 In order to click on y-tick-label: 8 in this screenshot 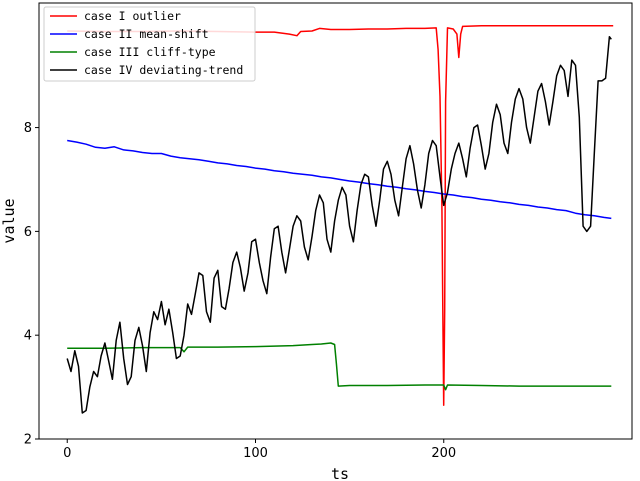, I will do `click(28, 128)`.